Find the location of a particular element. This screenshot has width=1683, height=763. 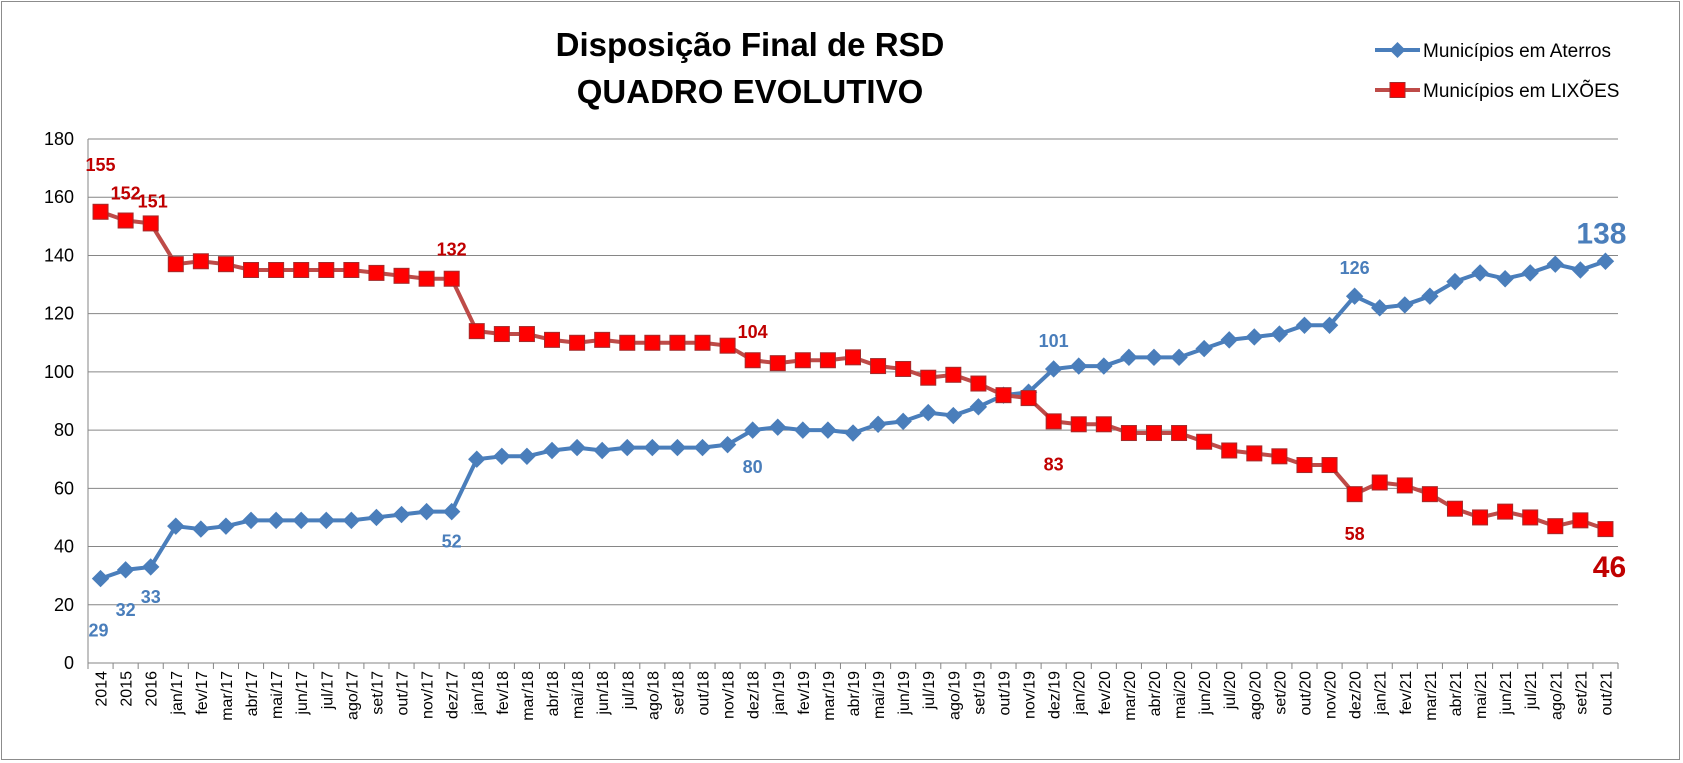

y-tick-label: 100 is located at coordinates (59, 372).